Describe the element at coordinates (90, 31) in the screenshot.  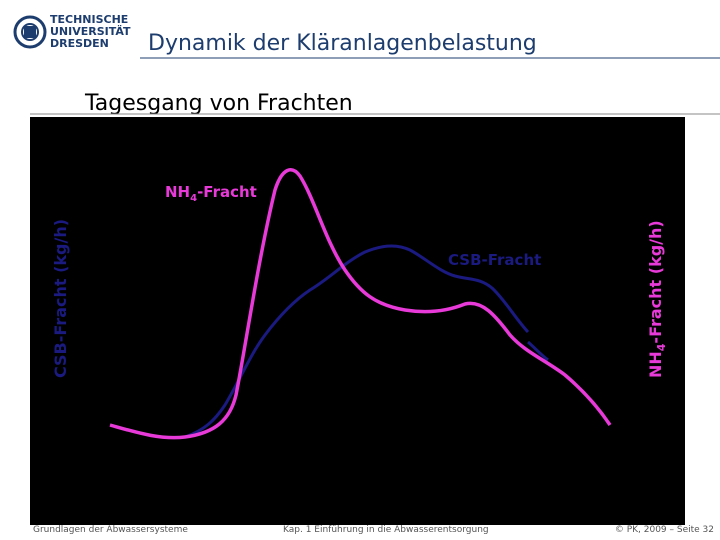
I see `logo-text: UNIVERSITÄT` at that location.